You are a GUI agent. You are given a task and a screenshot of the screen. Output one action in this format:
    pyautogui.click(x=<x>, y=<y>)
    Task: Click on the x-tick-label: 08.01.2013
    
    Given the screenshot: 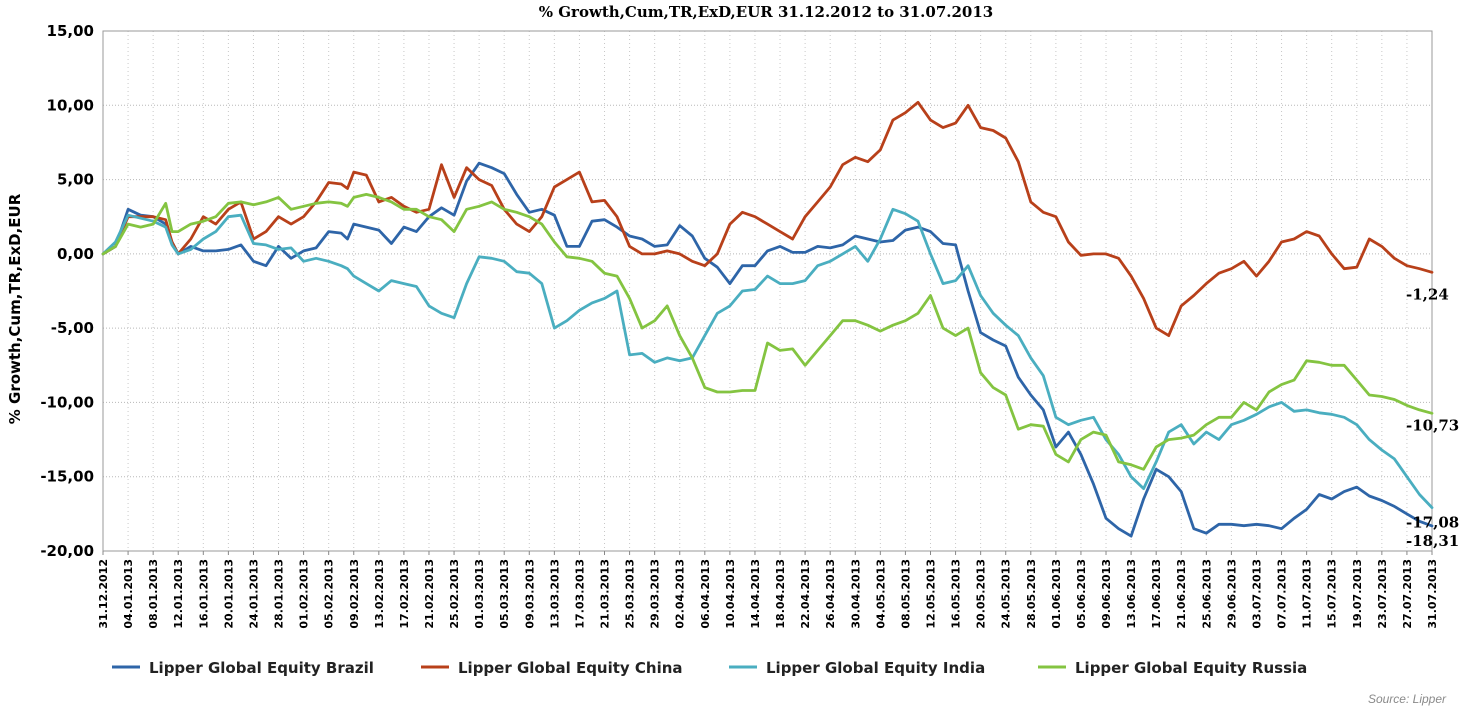 What is the action you would take?
    pyautogui.click(x=153, y=594)
    